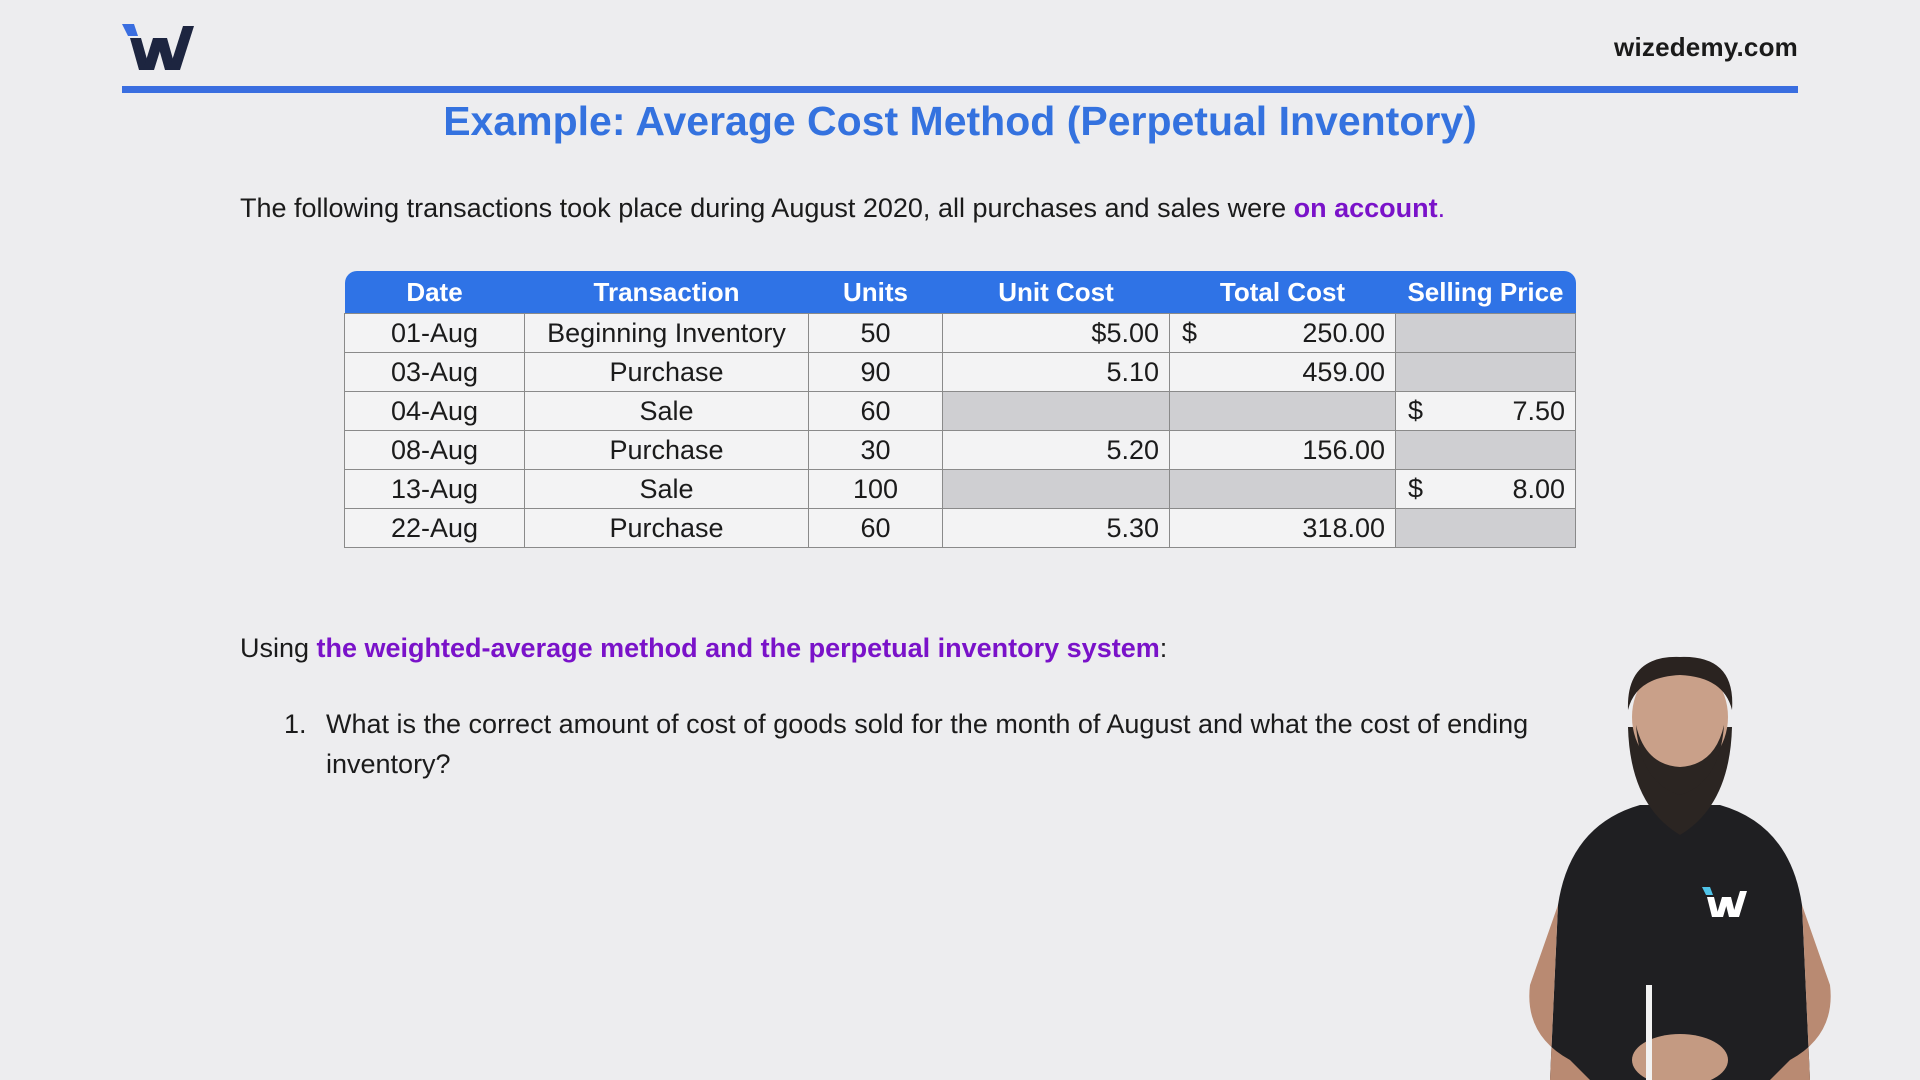 This screenshot has height=1080, width=1920. Describe the element at coordinates (434, 292) in the screenshot. I see `header-date: Date` at that location.